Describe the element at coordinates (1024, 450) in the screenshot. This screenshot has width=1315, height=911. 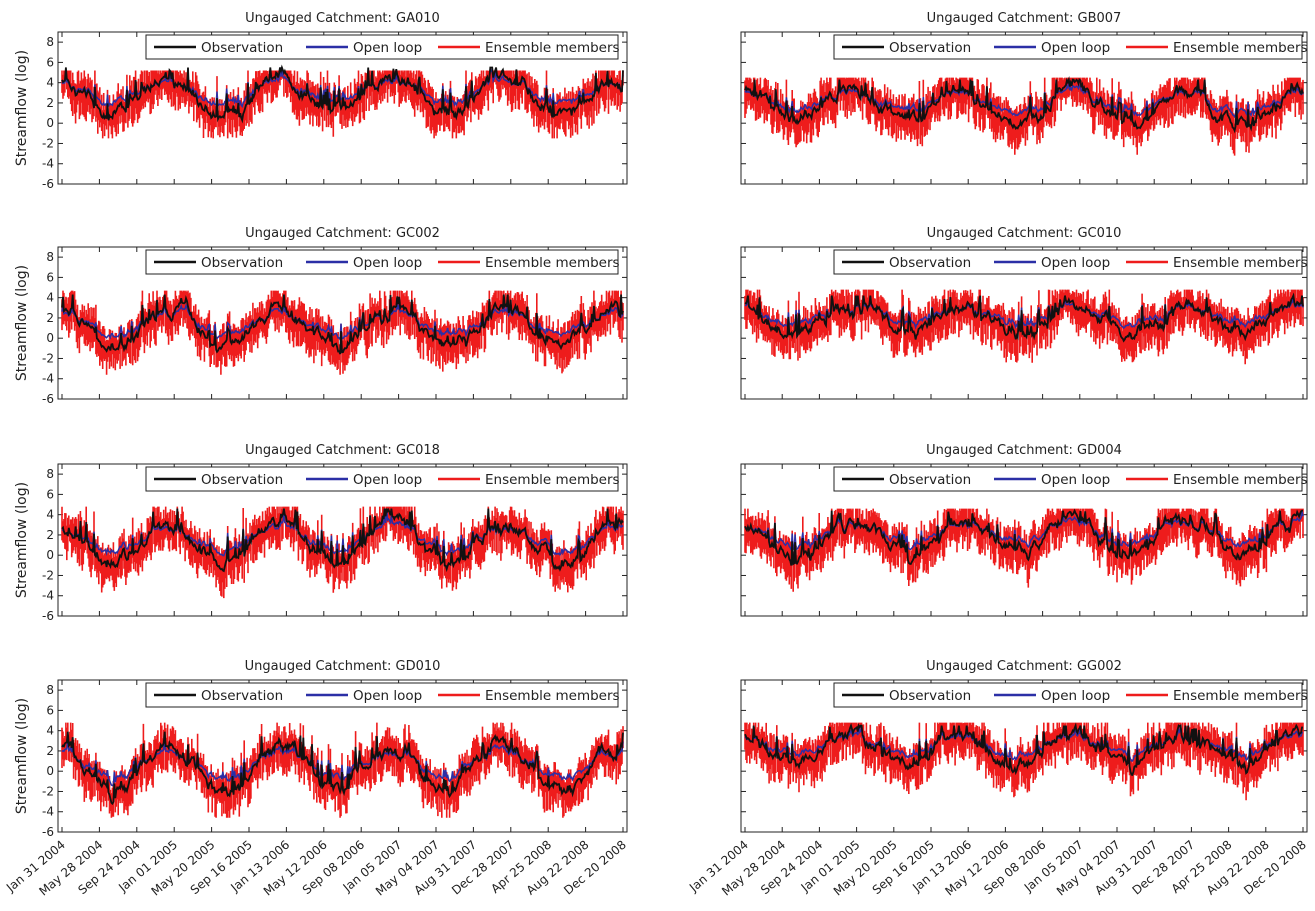
I see `panel-title: Ungauged Catchment: GD004` at that location.